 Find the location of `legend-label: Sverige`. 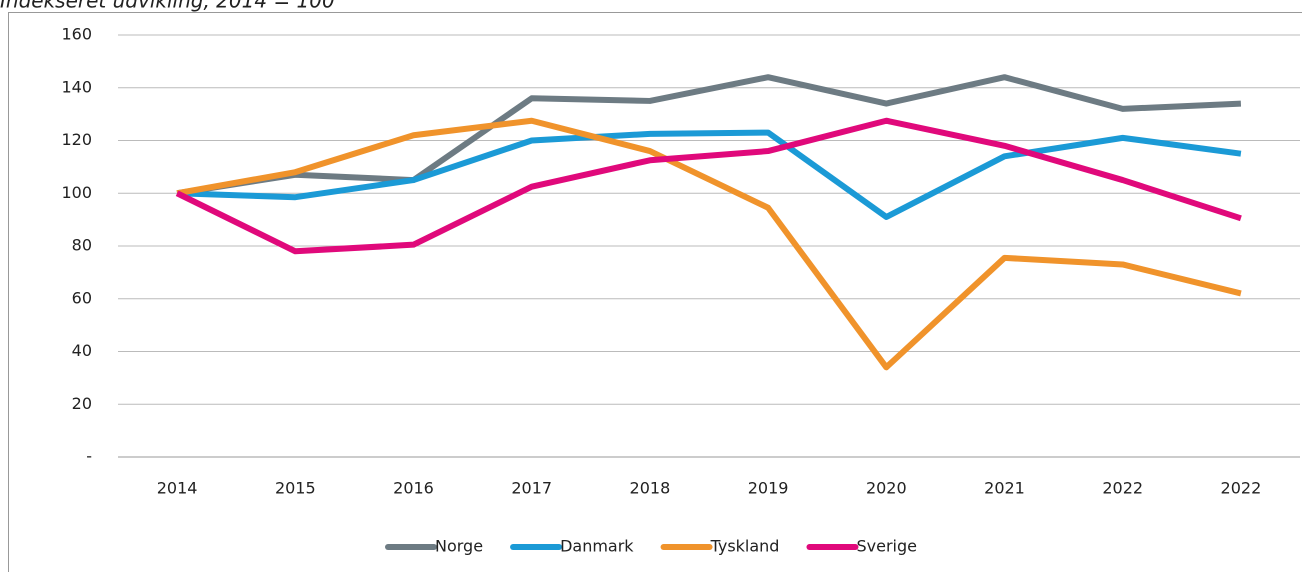

legend-label: Sverige is located at coordinates (886, 546).